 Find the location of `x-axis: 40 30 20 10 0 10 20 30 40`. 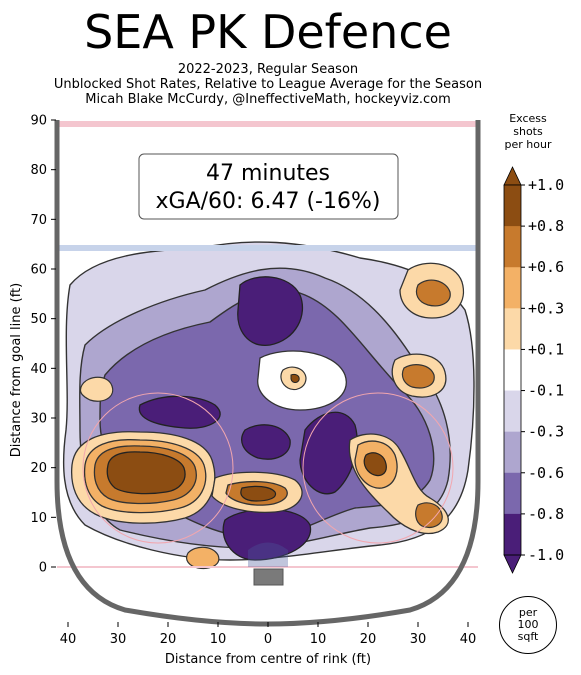

x-axis: 40 30 20 10 0 10 20 30 40 is located at coordinates (268, 634).